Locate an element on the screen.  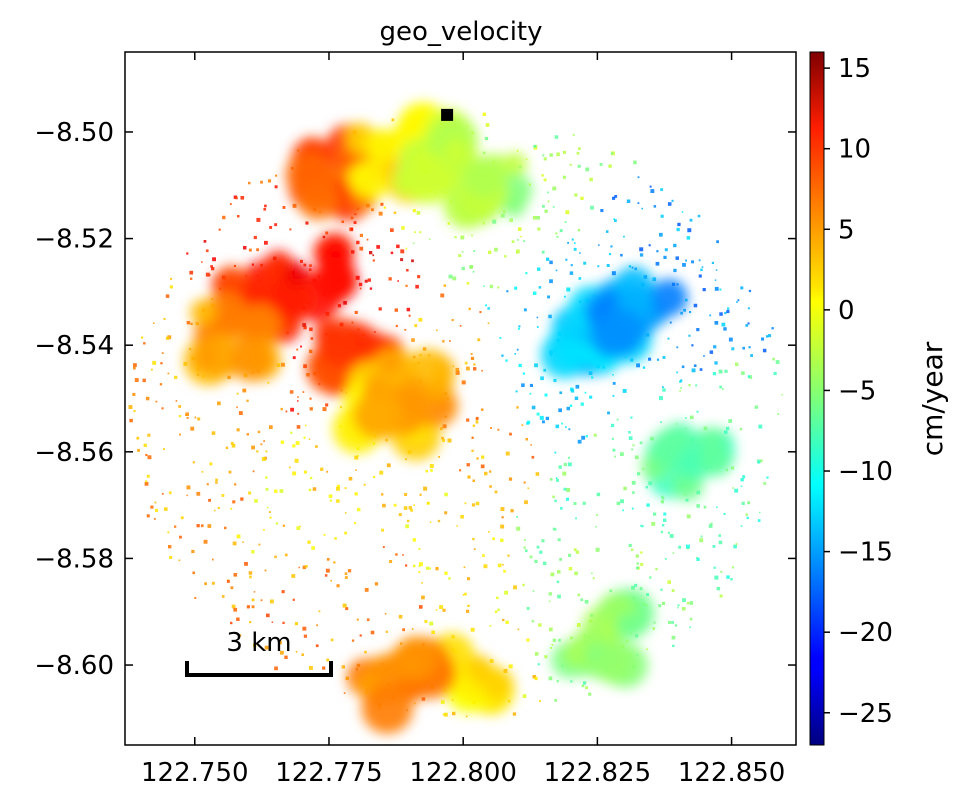
y-tick-label: −8.60 is located at coordinates (74, 666).